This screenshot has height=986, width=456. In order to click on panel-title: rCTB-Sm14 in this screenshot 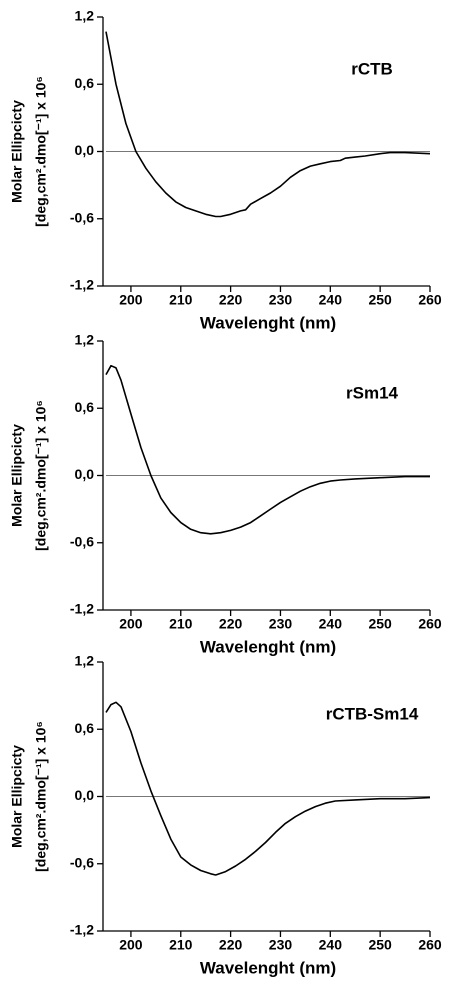, I will do `click(372, 713)`.